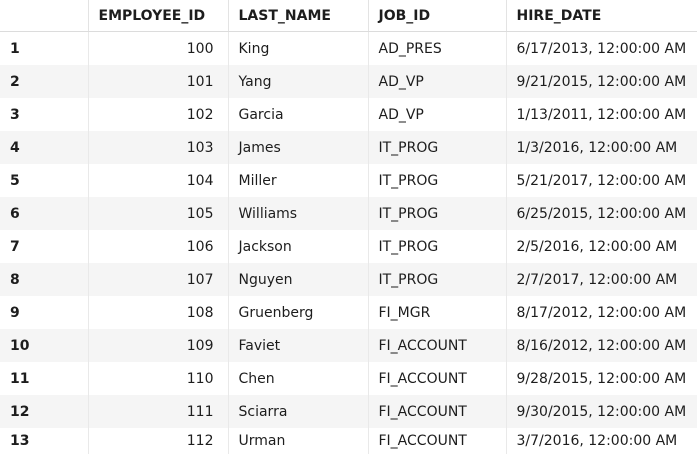 This screenshot has width=697, height=455. Describe the element at coordinates (44, 48) in the screenshot. I see `row-number: 1` at that location.